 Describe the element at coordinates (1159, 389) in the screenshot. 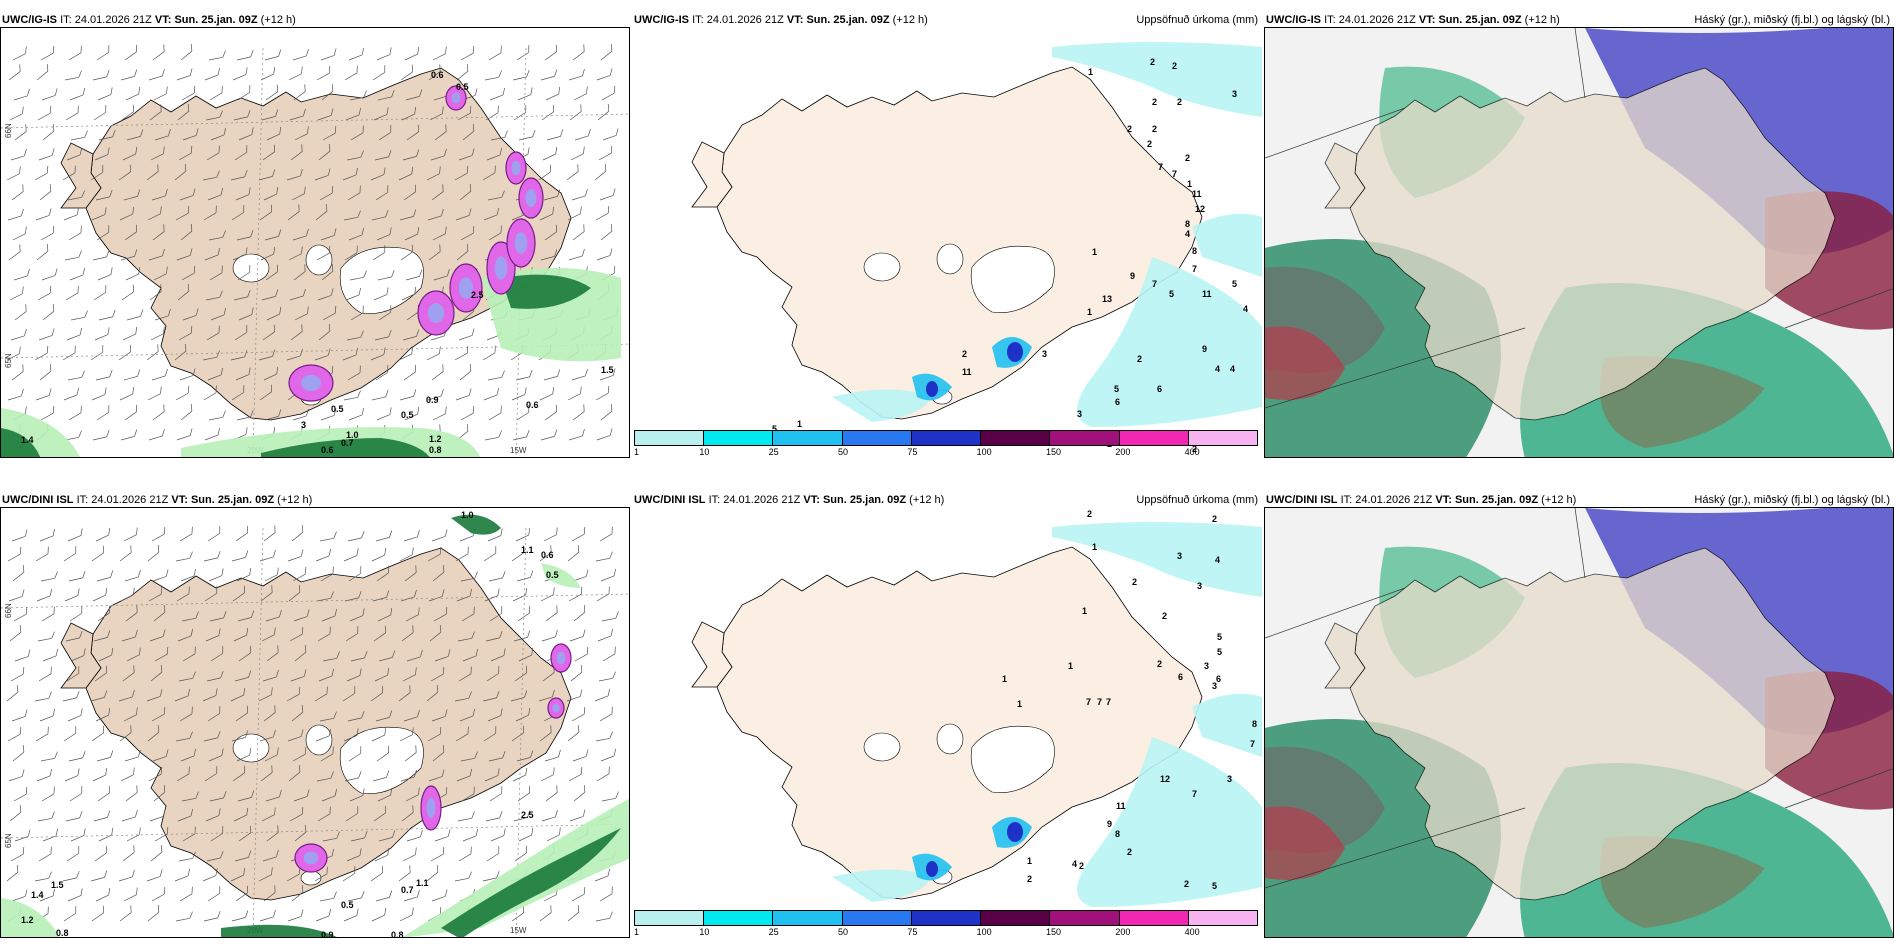

I see `value-label: 6` at that location.